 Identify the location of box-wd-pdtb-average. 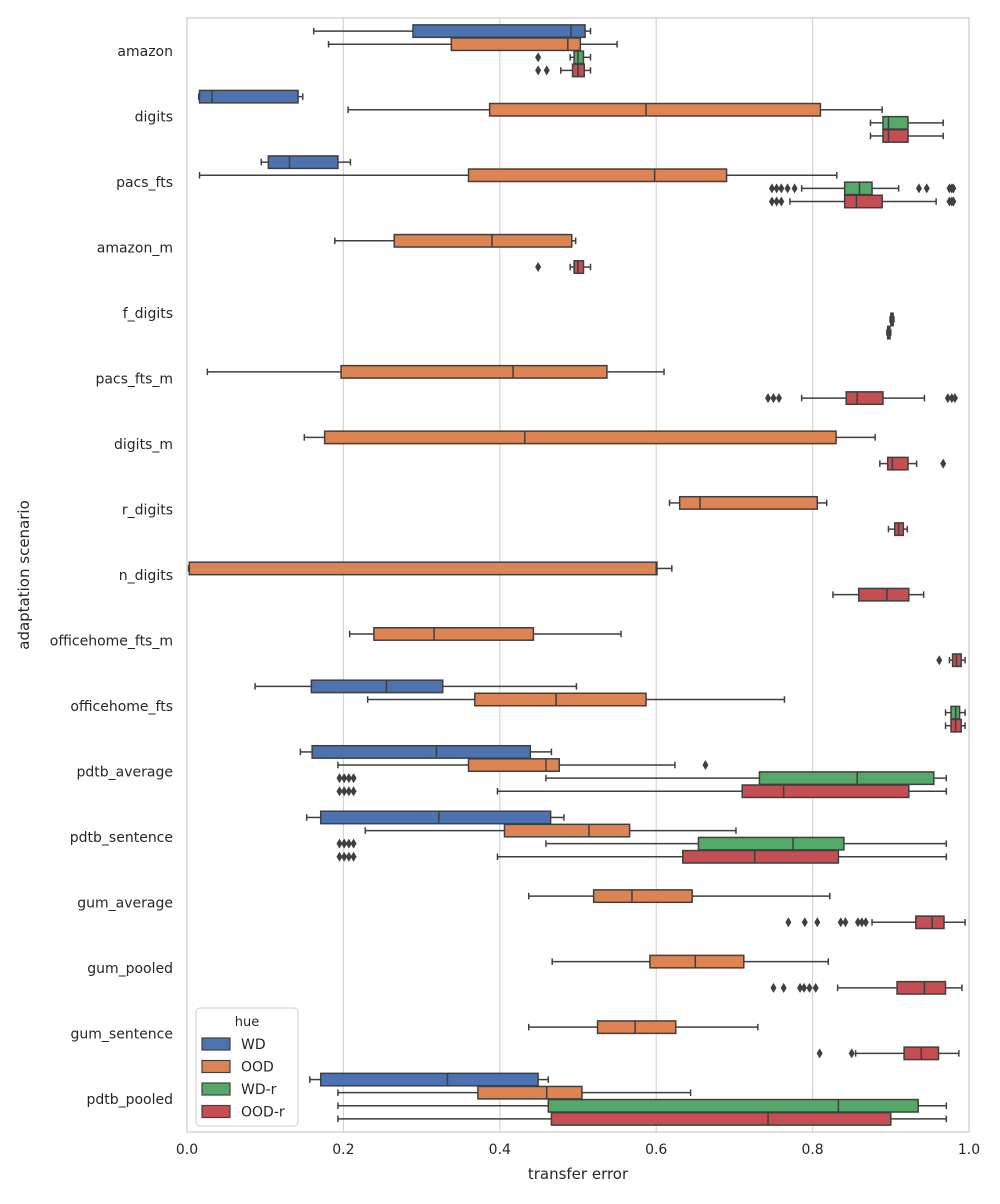
(426, 751).